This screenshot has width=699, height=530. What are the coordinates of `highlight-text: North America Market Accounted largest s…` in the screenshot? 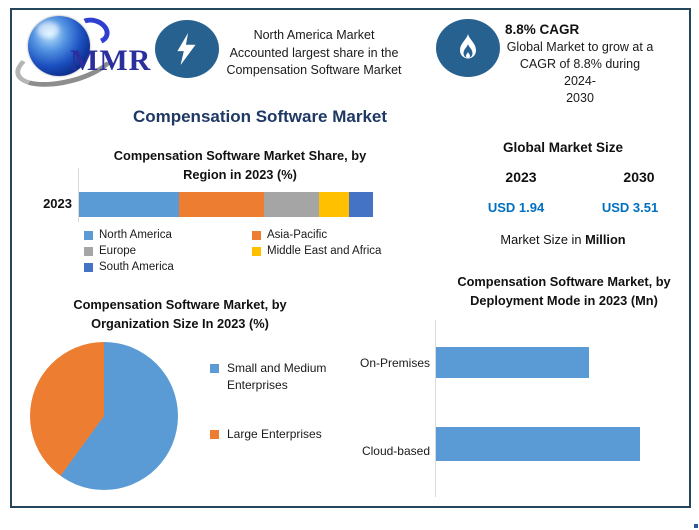 It's located at (314, 53).